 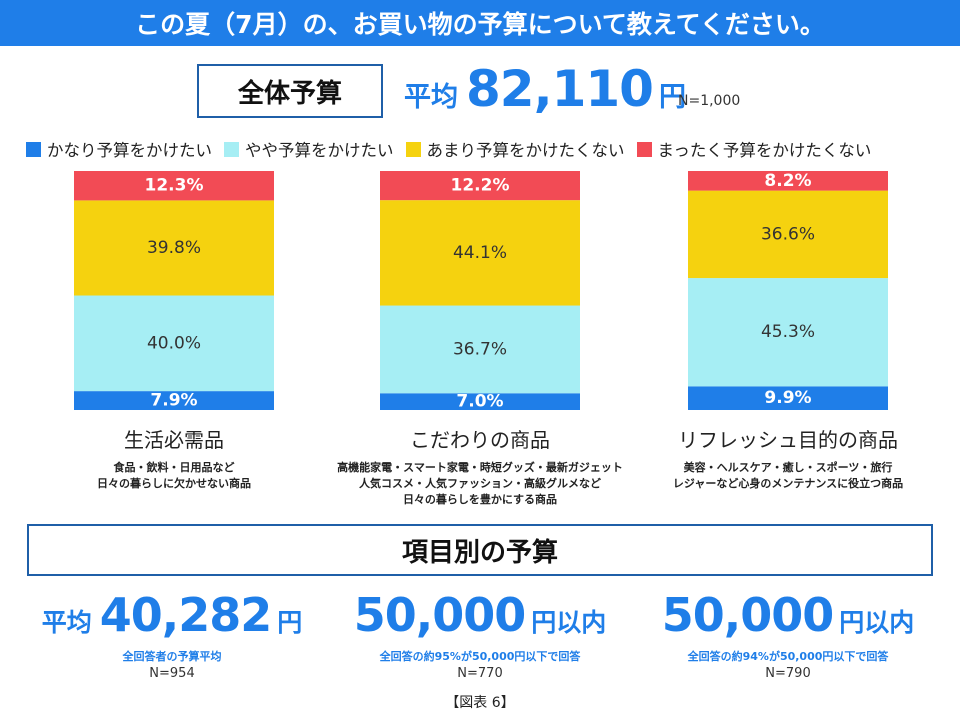 I want to click on data-label-somewhat: 40.0%, so click(x=174, y=343).